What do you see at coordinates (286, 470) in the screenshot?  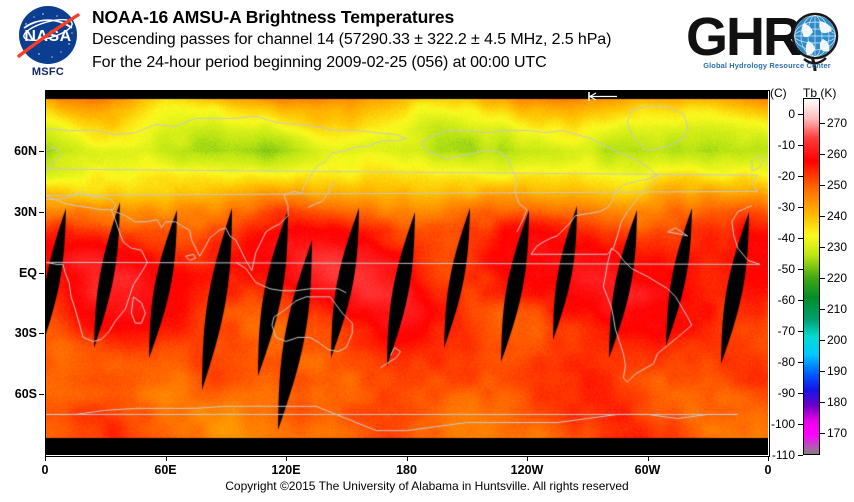 I see `x-axis-label: 120E` at bounding box center [286, 470].